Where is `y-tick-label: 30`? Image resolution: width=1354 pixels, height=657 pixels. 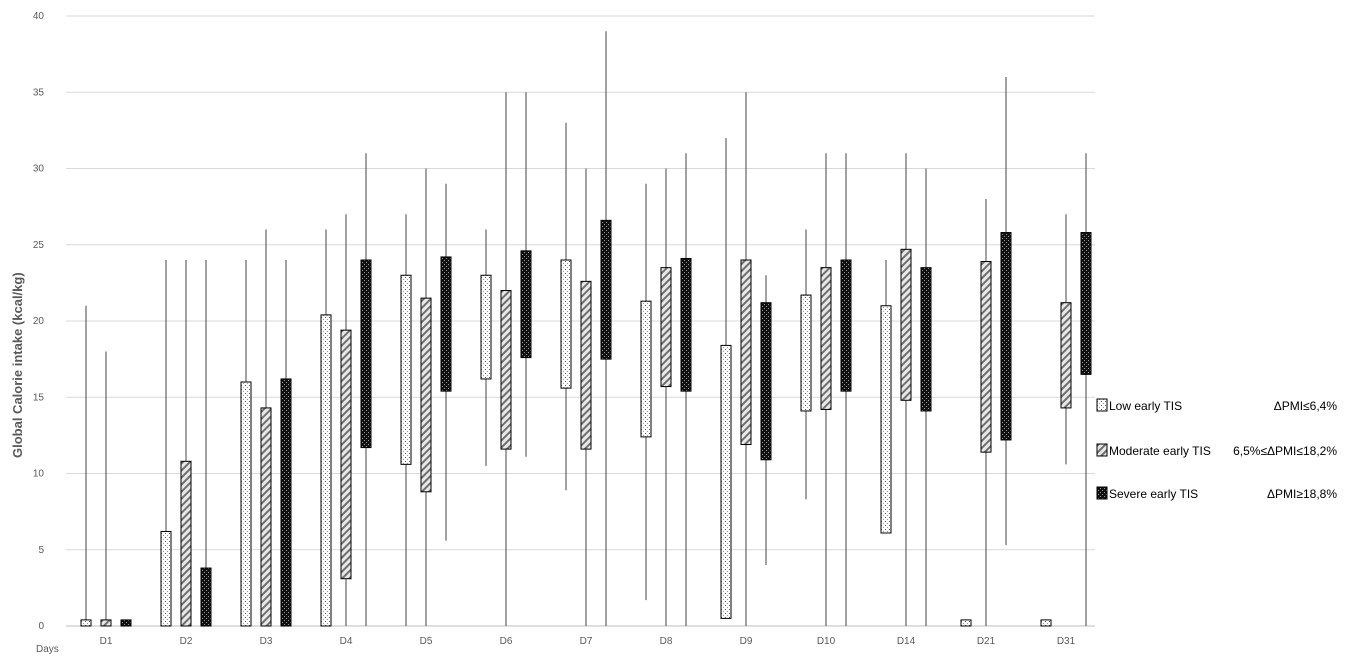 y-tick-label: 30 is located at coordinates (39, 169).